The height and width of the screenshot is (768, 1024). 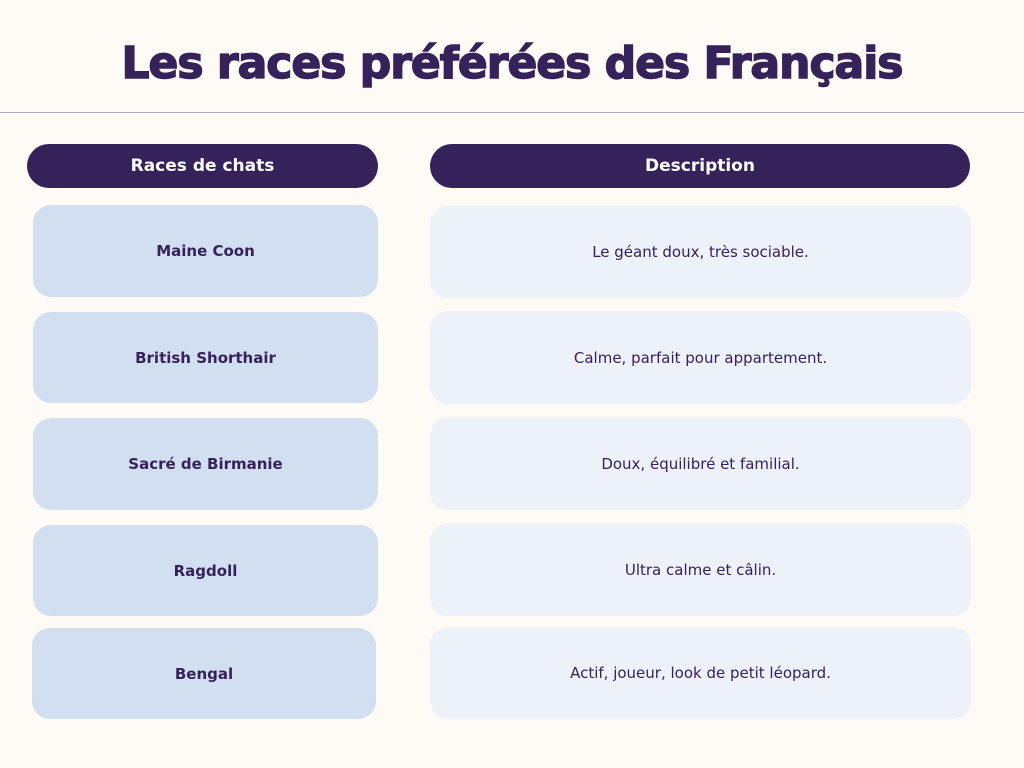 What do you see at coordinates (205, 570) in the screenshot?
I see `breed-cell: Ragdoll` at bounding box center [205, 570].